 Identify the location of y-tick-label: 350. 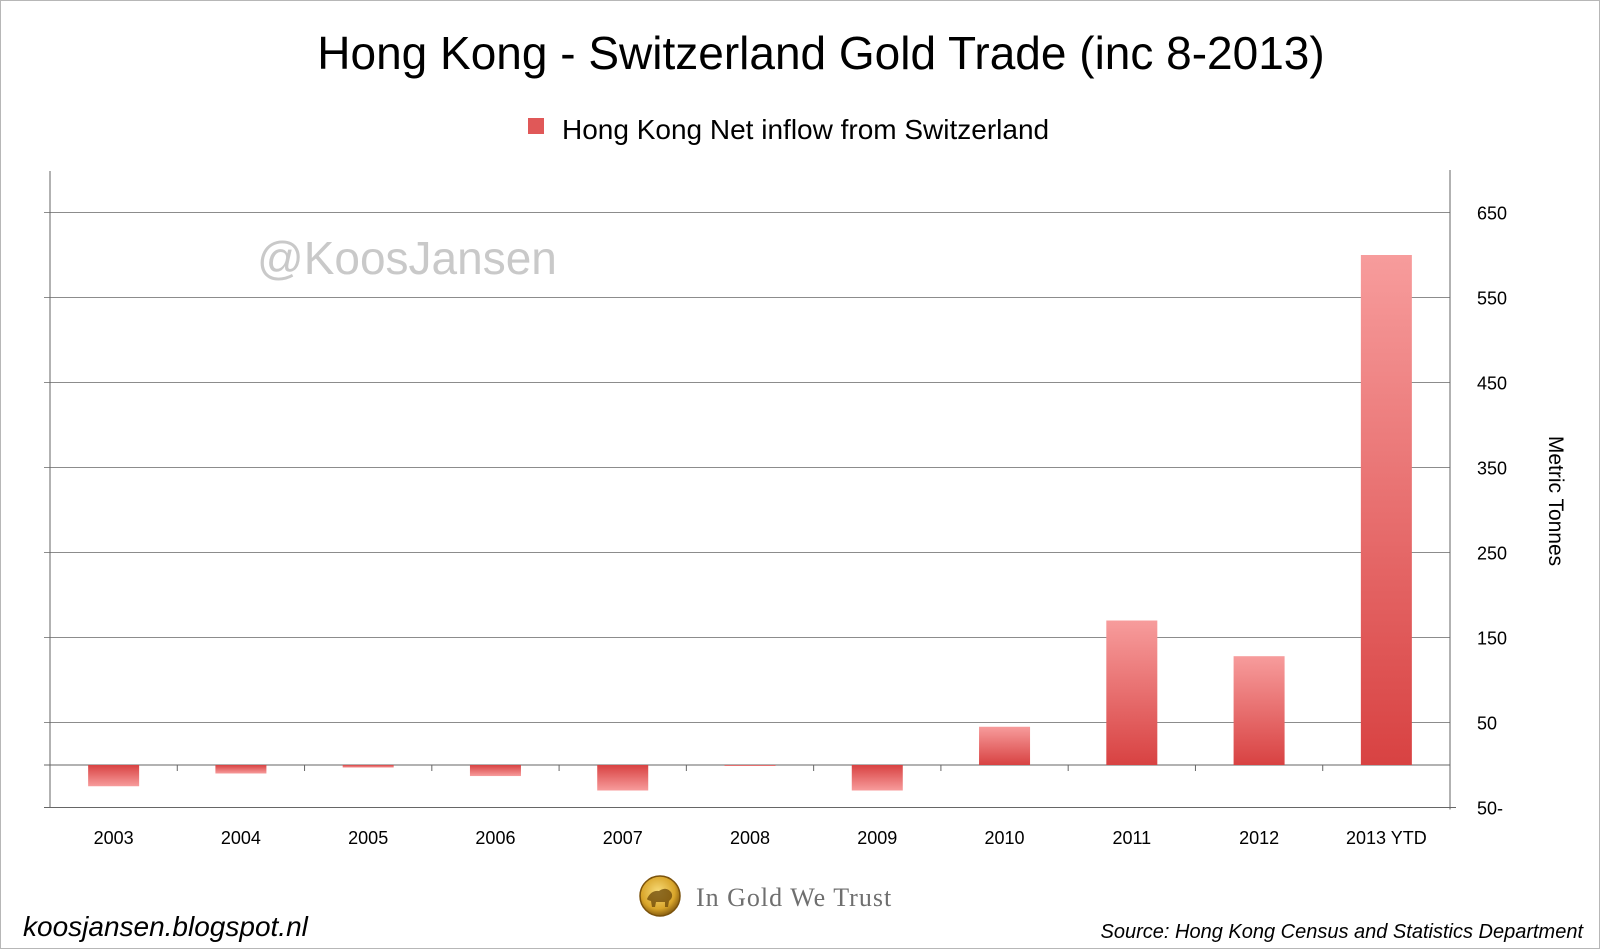
(1492, 469).